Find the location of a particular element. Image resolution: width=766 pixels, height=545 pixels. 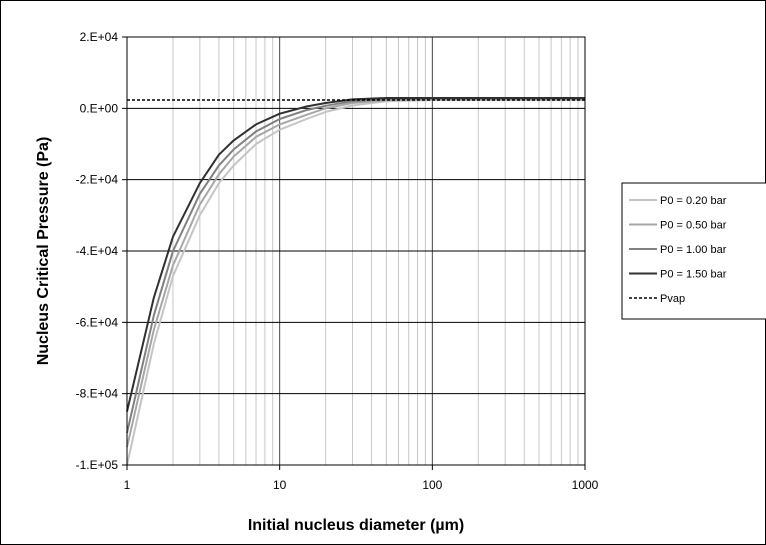

y-tick-label: -1.E+05 is located at coordinates (97, 465).